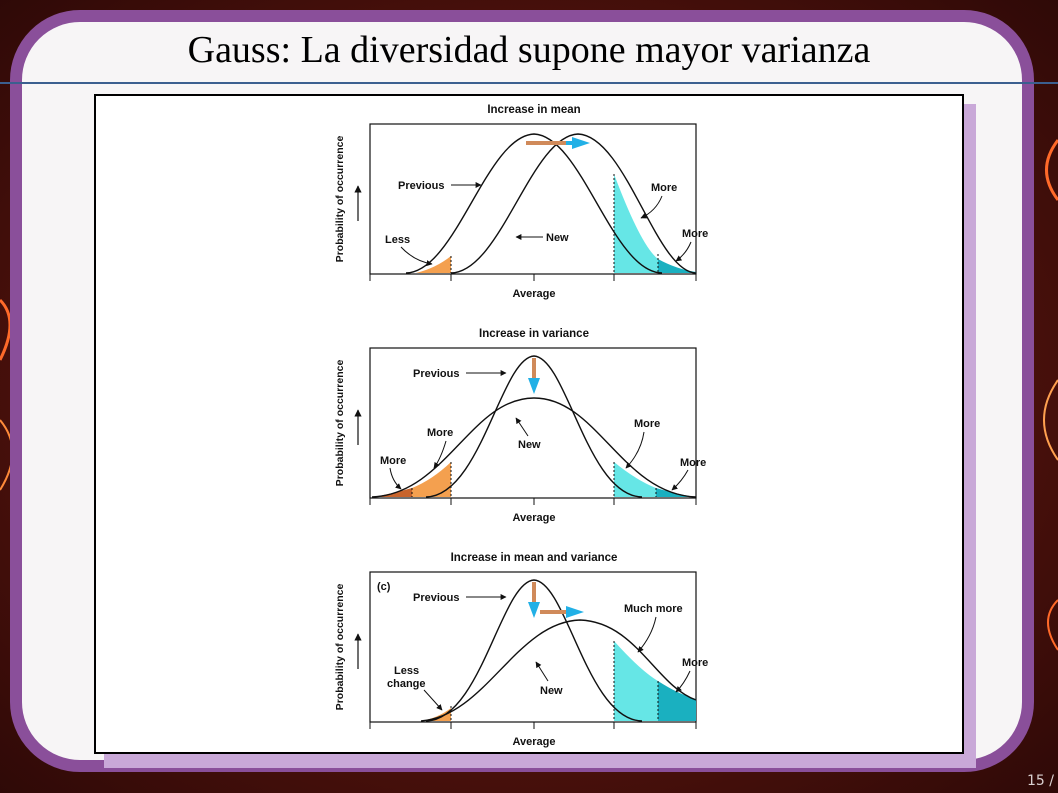 Image resolution: width=1058 pixels, height=793 pixels. What do you see at coordinates (534, 386) in the screenshot?
I see `panel-2-shift-arrow-head` at bounding box center [534, 386].